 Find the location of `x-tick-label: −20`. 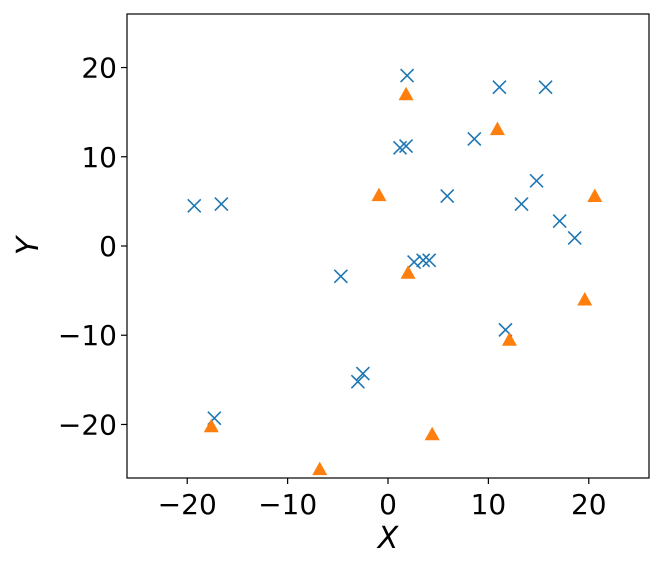

x-tick-label: −20 is located at coordinates (187, 504).